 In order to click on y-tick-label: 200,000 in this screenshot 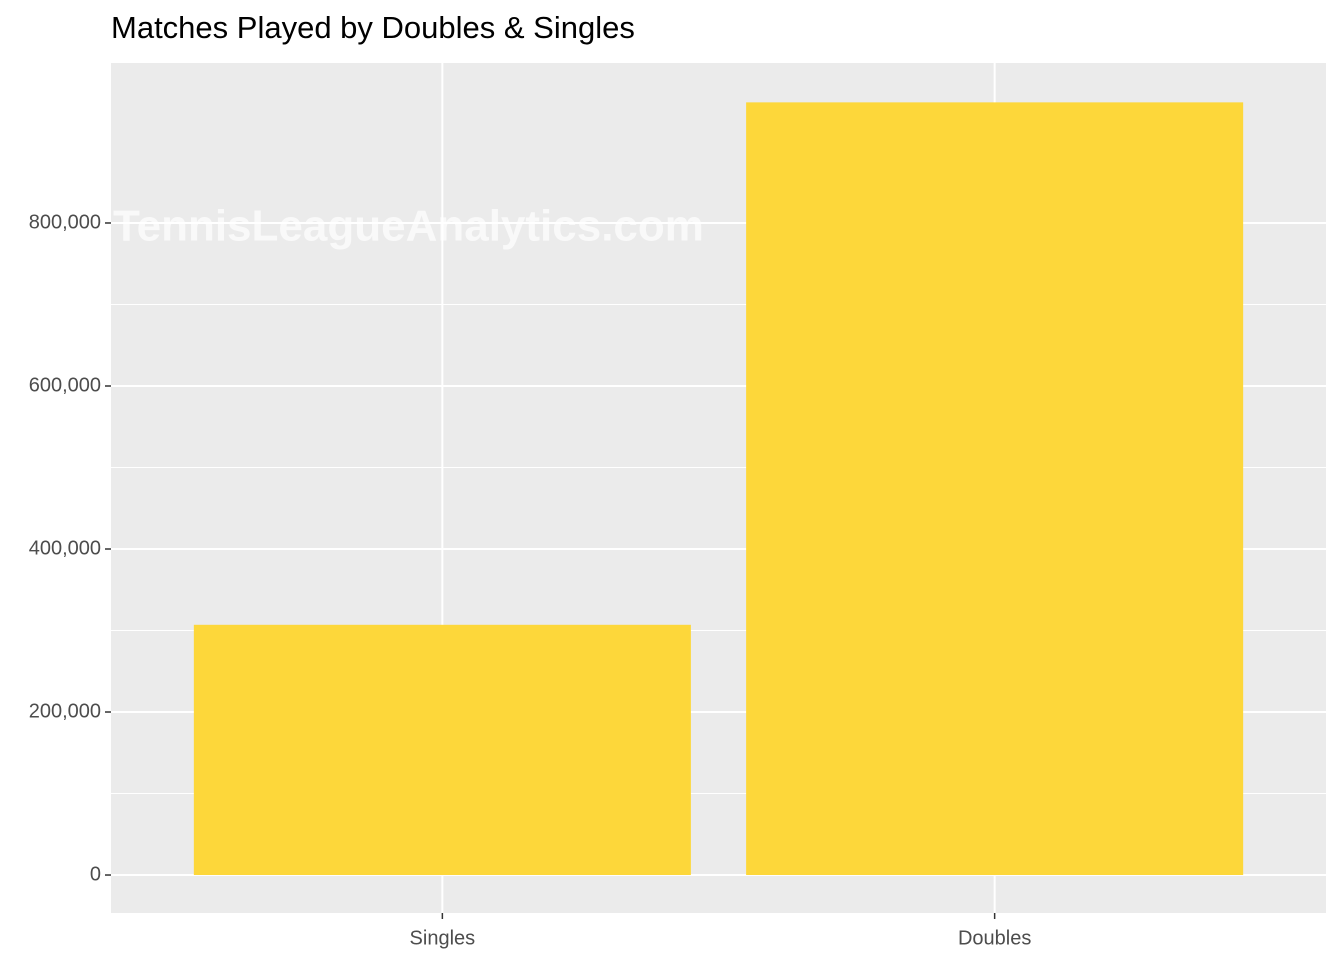, I will do `click(65, 711)`.